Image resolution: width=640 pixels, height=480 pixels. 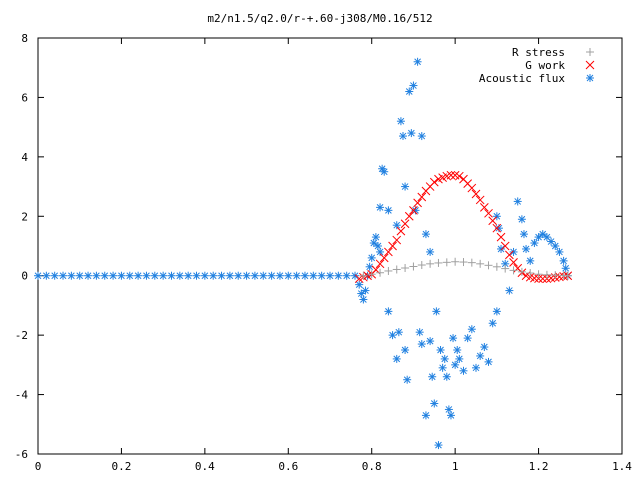 I want to click on y-tick-label: -6, so click(x=21, y=454).